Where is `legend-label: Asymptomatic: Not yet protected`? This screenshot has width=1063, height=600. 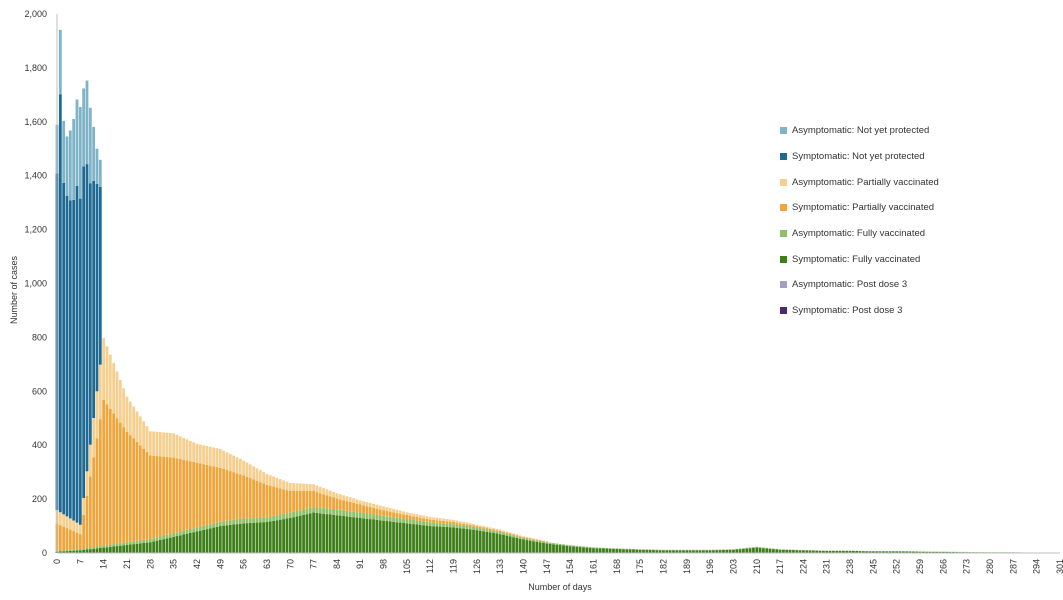
legend-label: Asymptomatic: Not yet protected is located at coordinates (860, 130).